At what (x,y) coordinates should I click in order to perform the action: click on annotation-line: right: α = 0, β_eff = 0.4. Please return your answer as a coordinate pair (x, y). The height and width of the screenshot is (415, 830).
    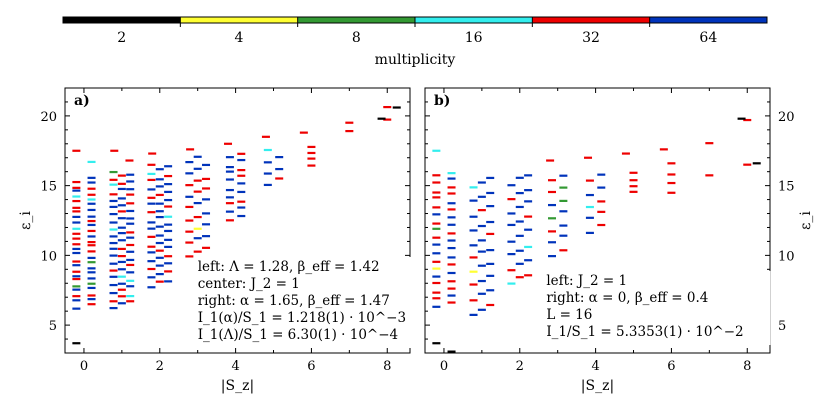
    Looking at the image, I should click on (627, 298).